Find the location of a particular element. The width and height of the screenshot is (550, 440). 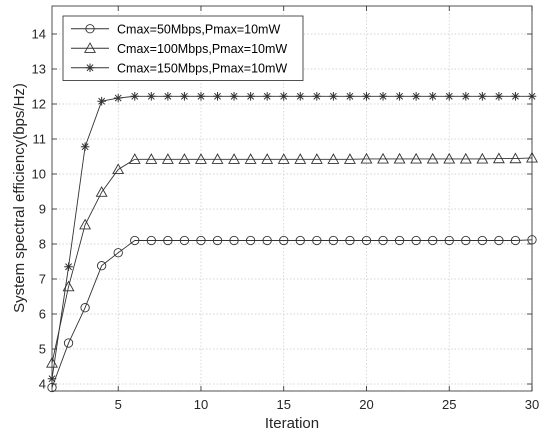

legend-item: Cmax=50Mbps,Pmax=10mW is located at coordinates (175, 29).